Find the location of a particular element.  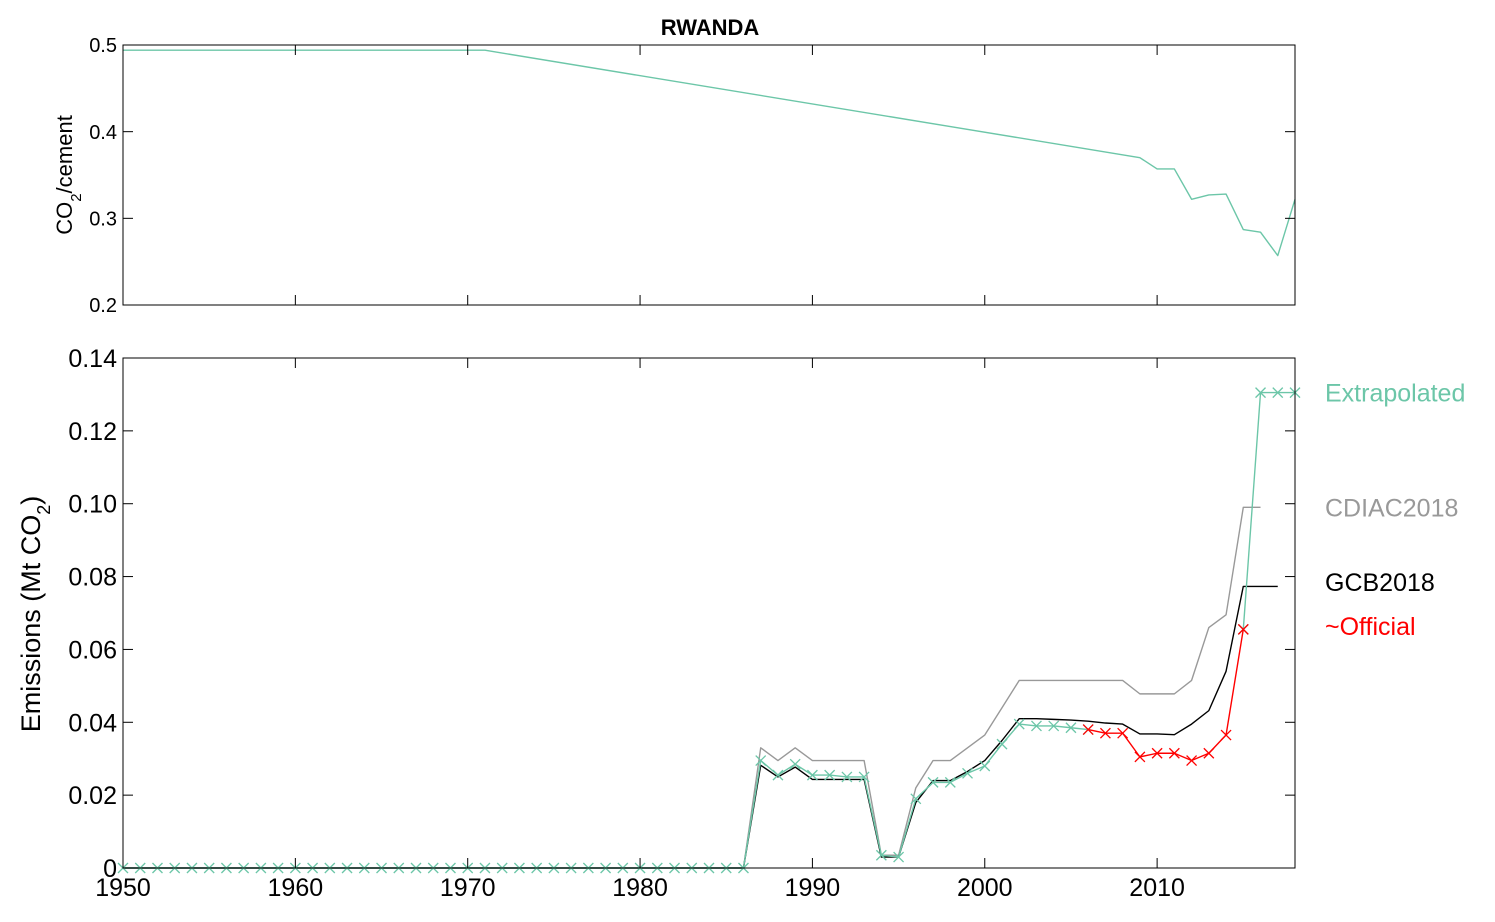

y-tick-label: 0 is located at coordinates (110, 869).